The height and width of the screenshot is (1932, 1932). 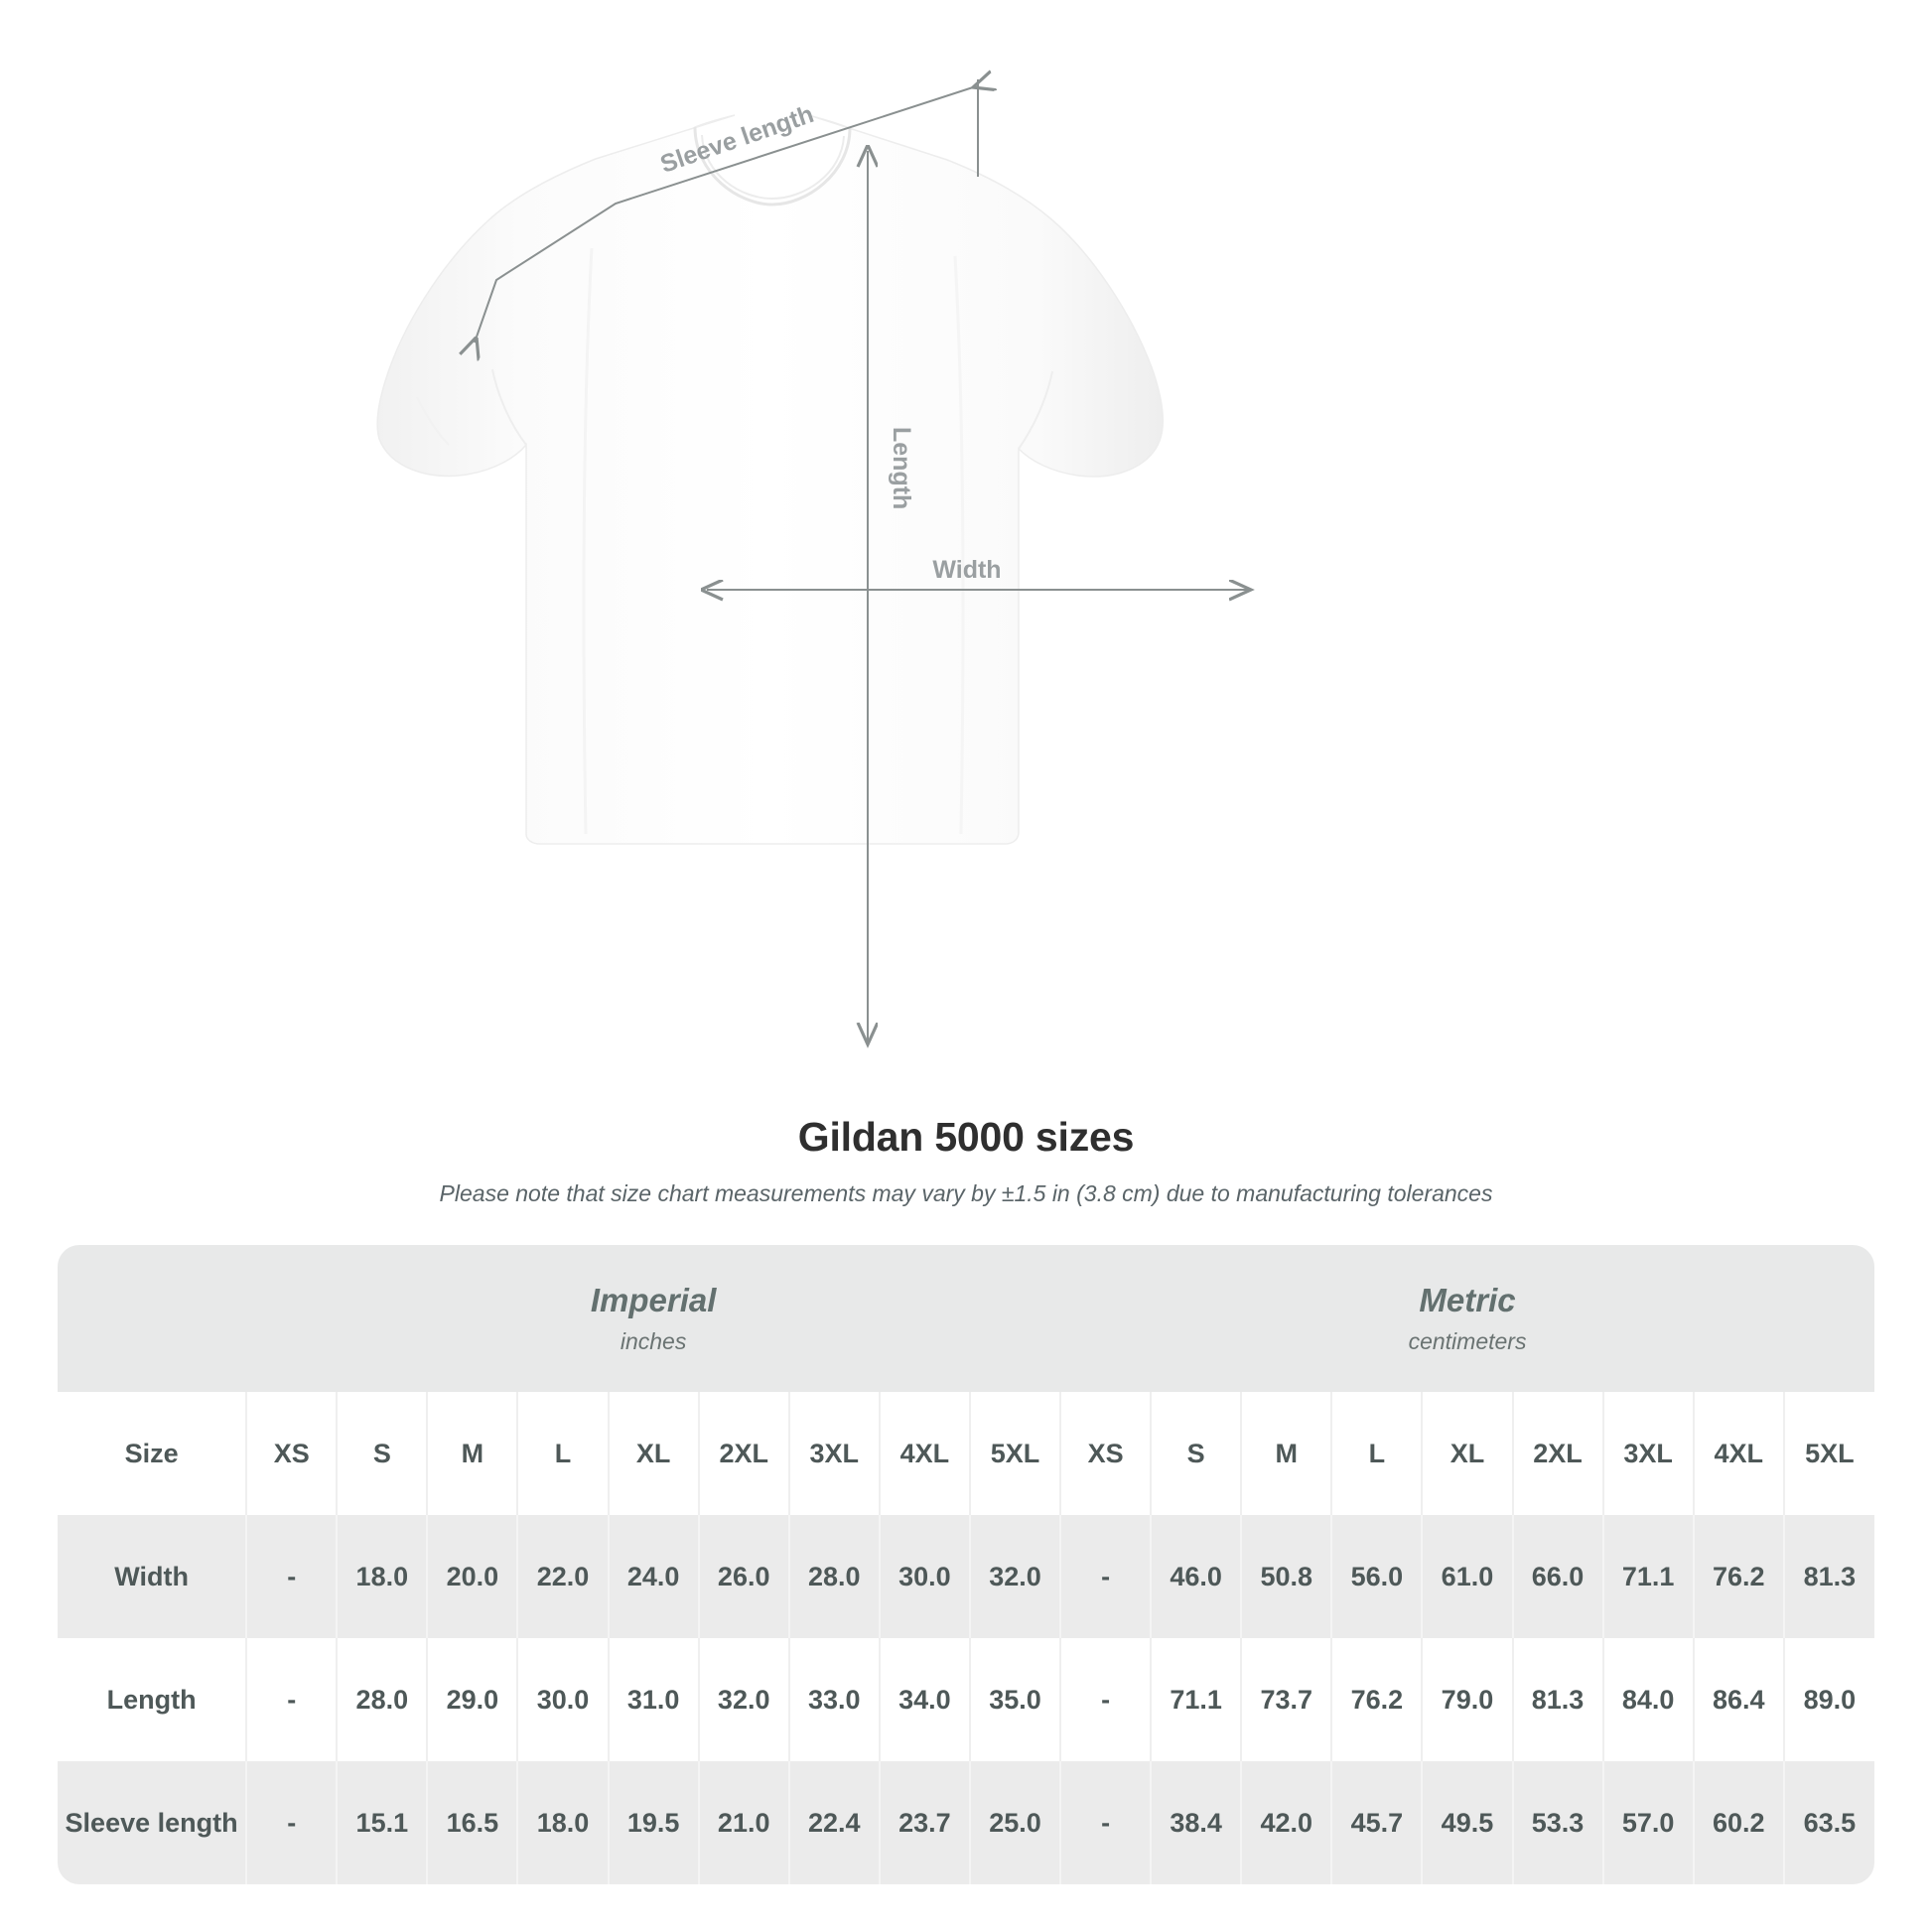 I want to click on measurement-cell: 24.0, so click(x=653, y=1576).